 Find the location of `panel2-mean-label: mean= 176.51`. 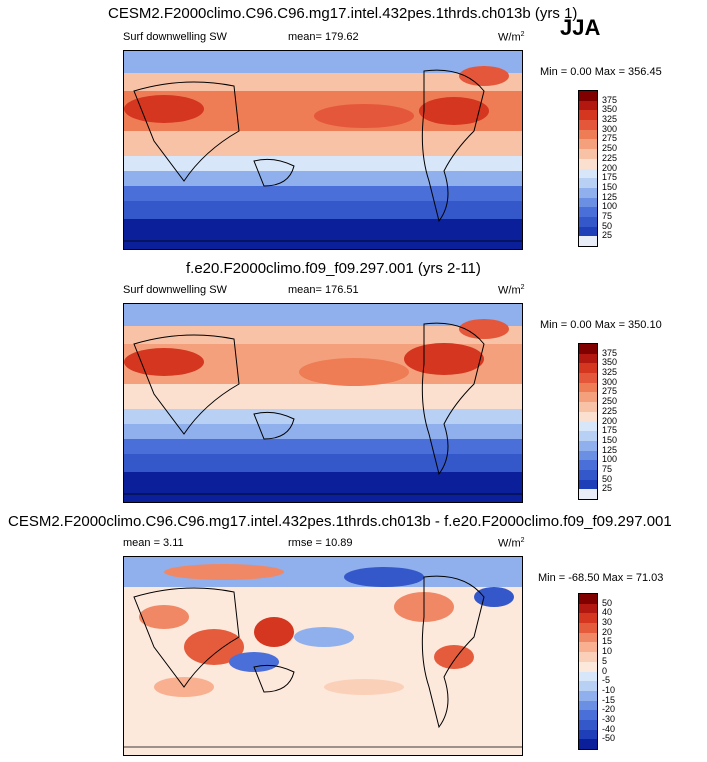

panel2-mean-label: mean= 176.51 is located at coordinates (323, 290).